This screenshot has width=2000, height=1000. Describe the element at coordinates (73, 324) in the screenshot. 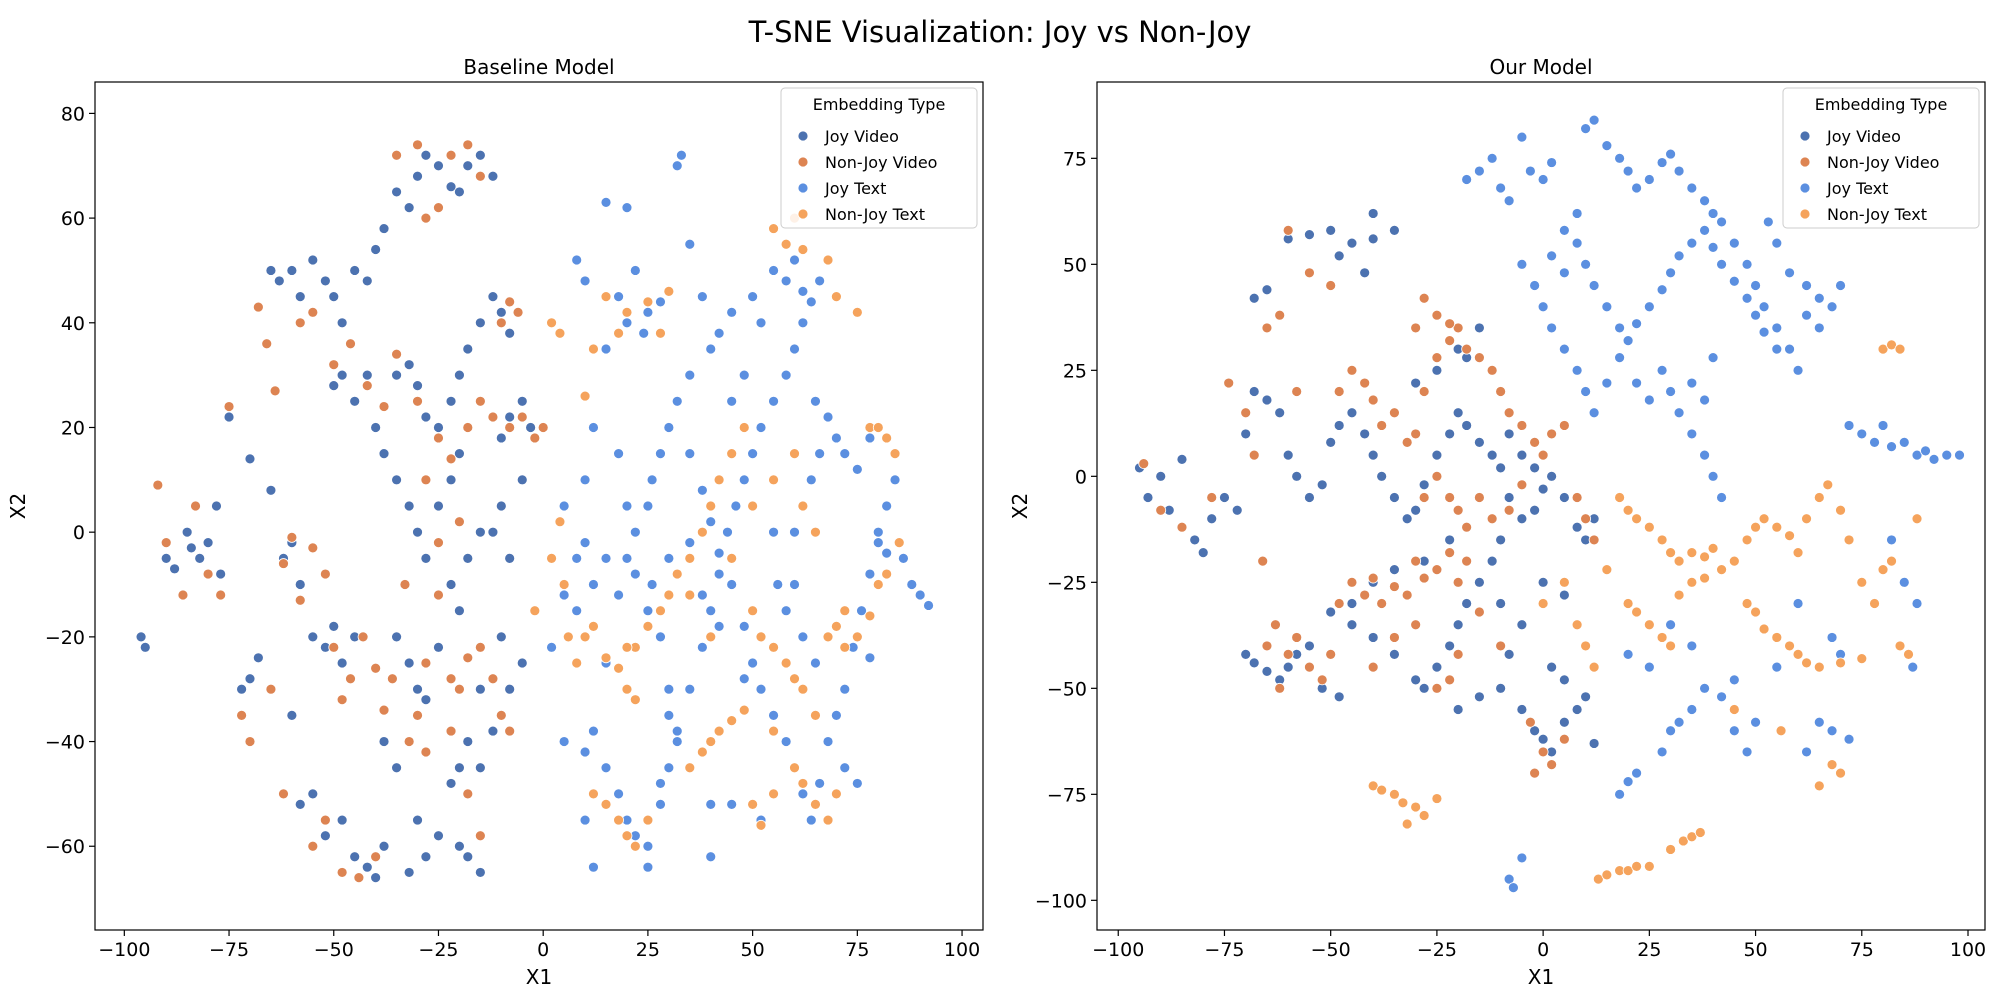

I see `y-tick-label: 40` at that location.